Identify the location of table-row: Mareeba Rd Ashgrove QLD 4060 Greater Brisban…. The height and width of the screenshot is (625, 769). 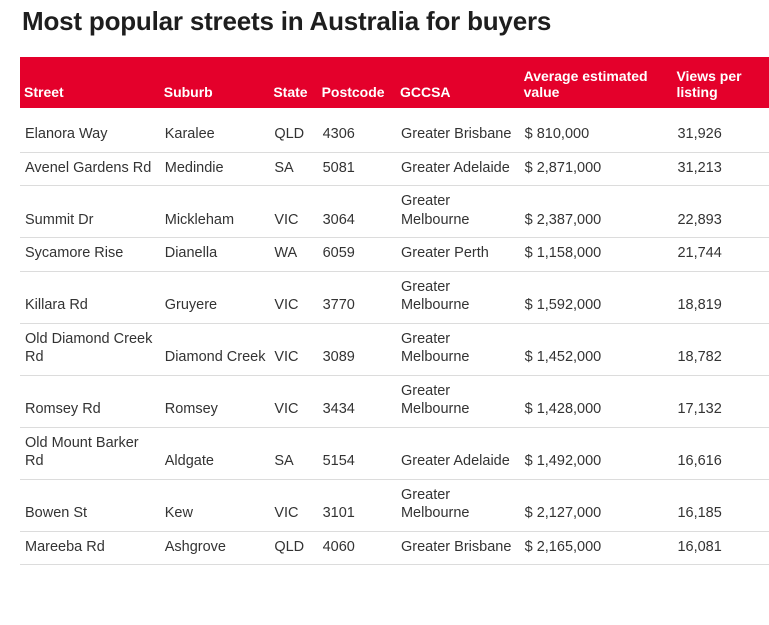
(394, 548).